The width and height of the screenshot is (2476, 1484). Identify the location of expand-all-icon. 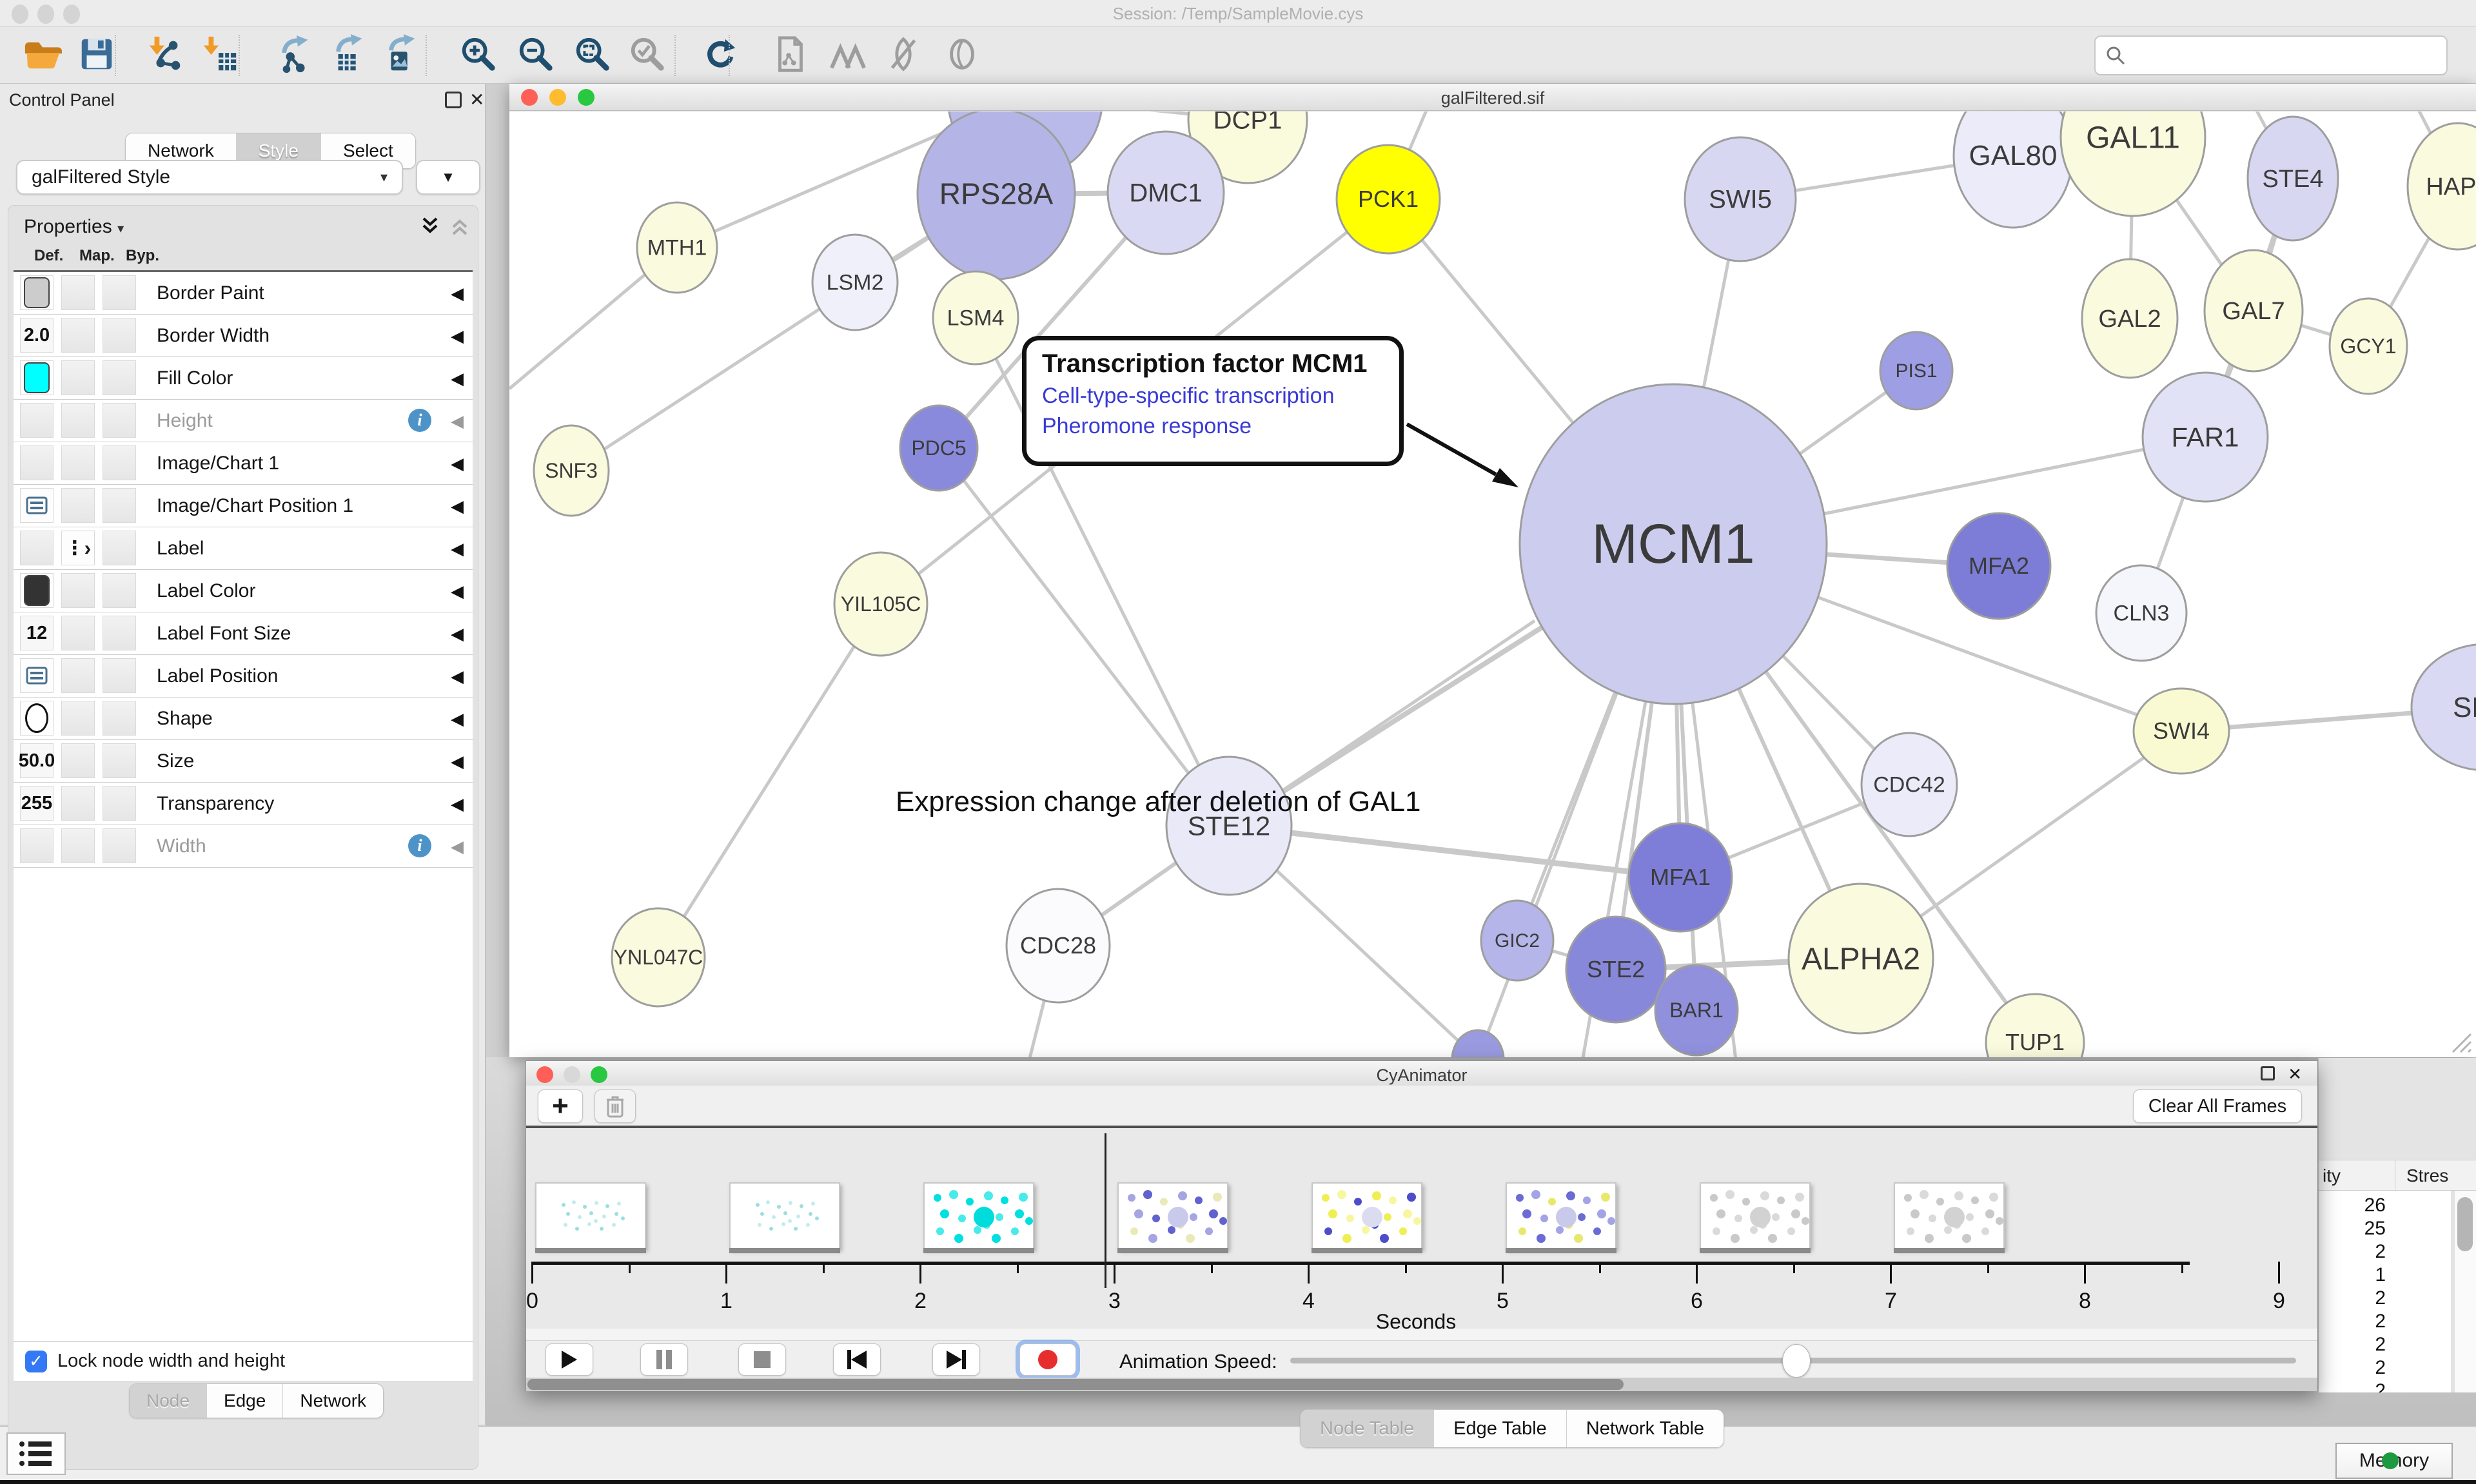
(430, 226).